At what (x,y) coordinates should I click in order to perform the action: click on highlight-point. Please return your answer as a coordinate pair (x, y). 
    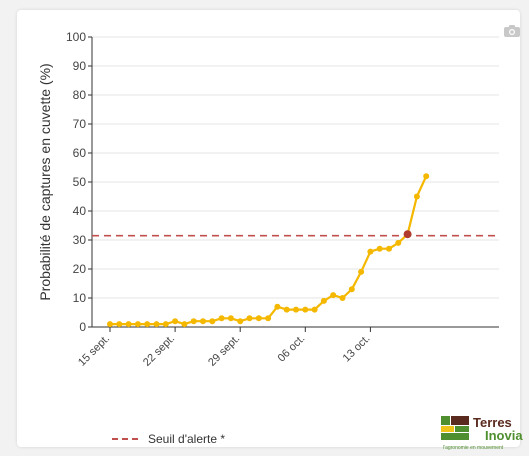
    Looking at the image, I should click on (407, 234).